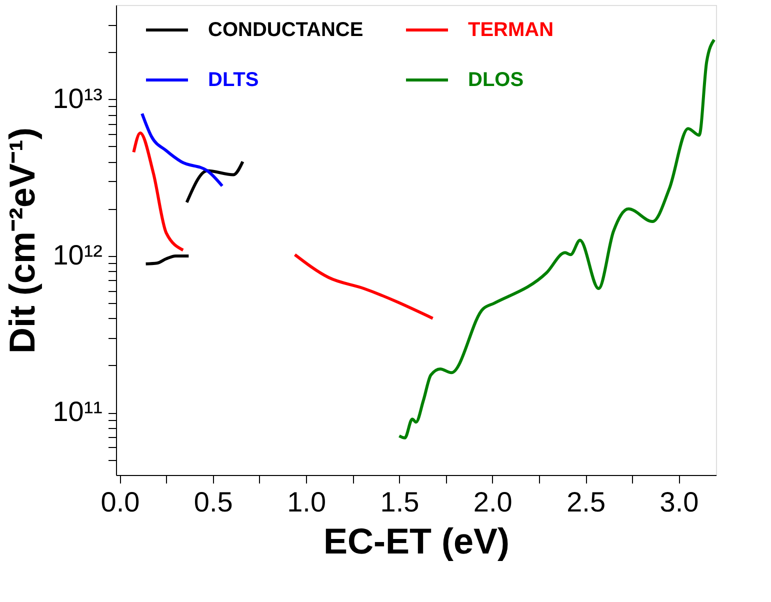  I want to click on y-tick-label: 10¹³, so click(77, 98).